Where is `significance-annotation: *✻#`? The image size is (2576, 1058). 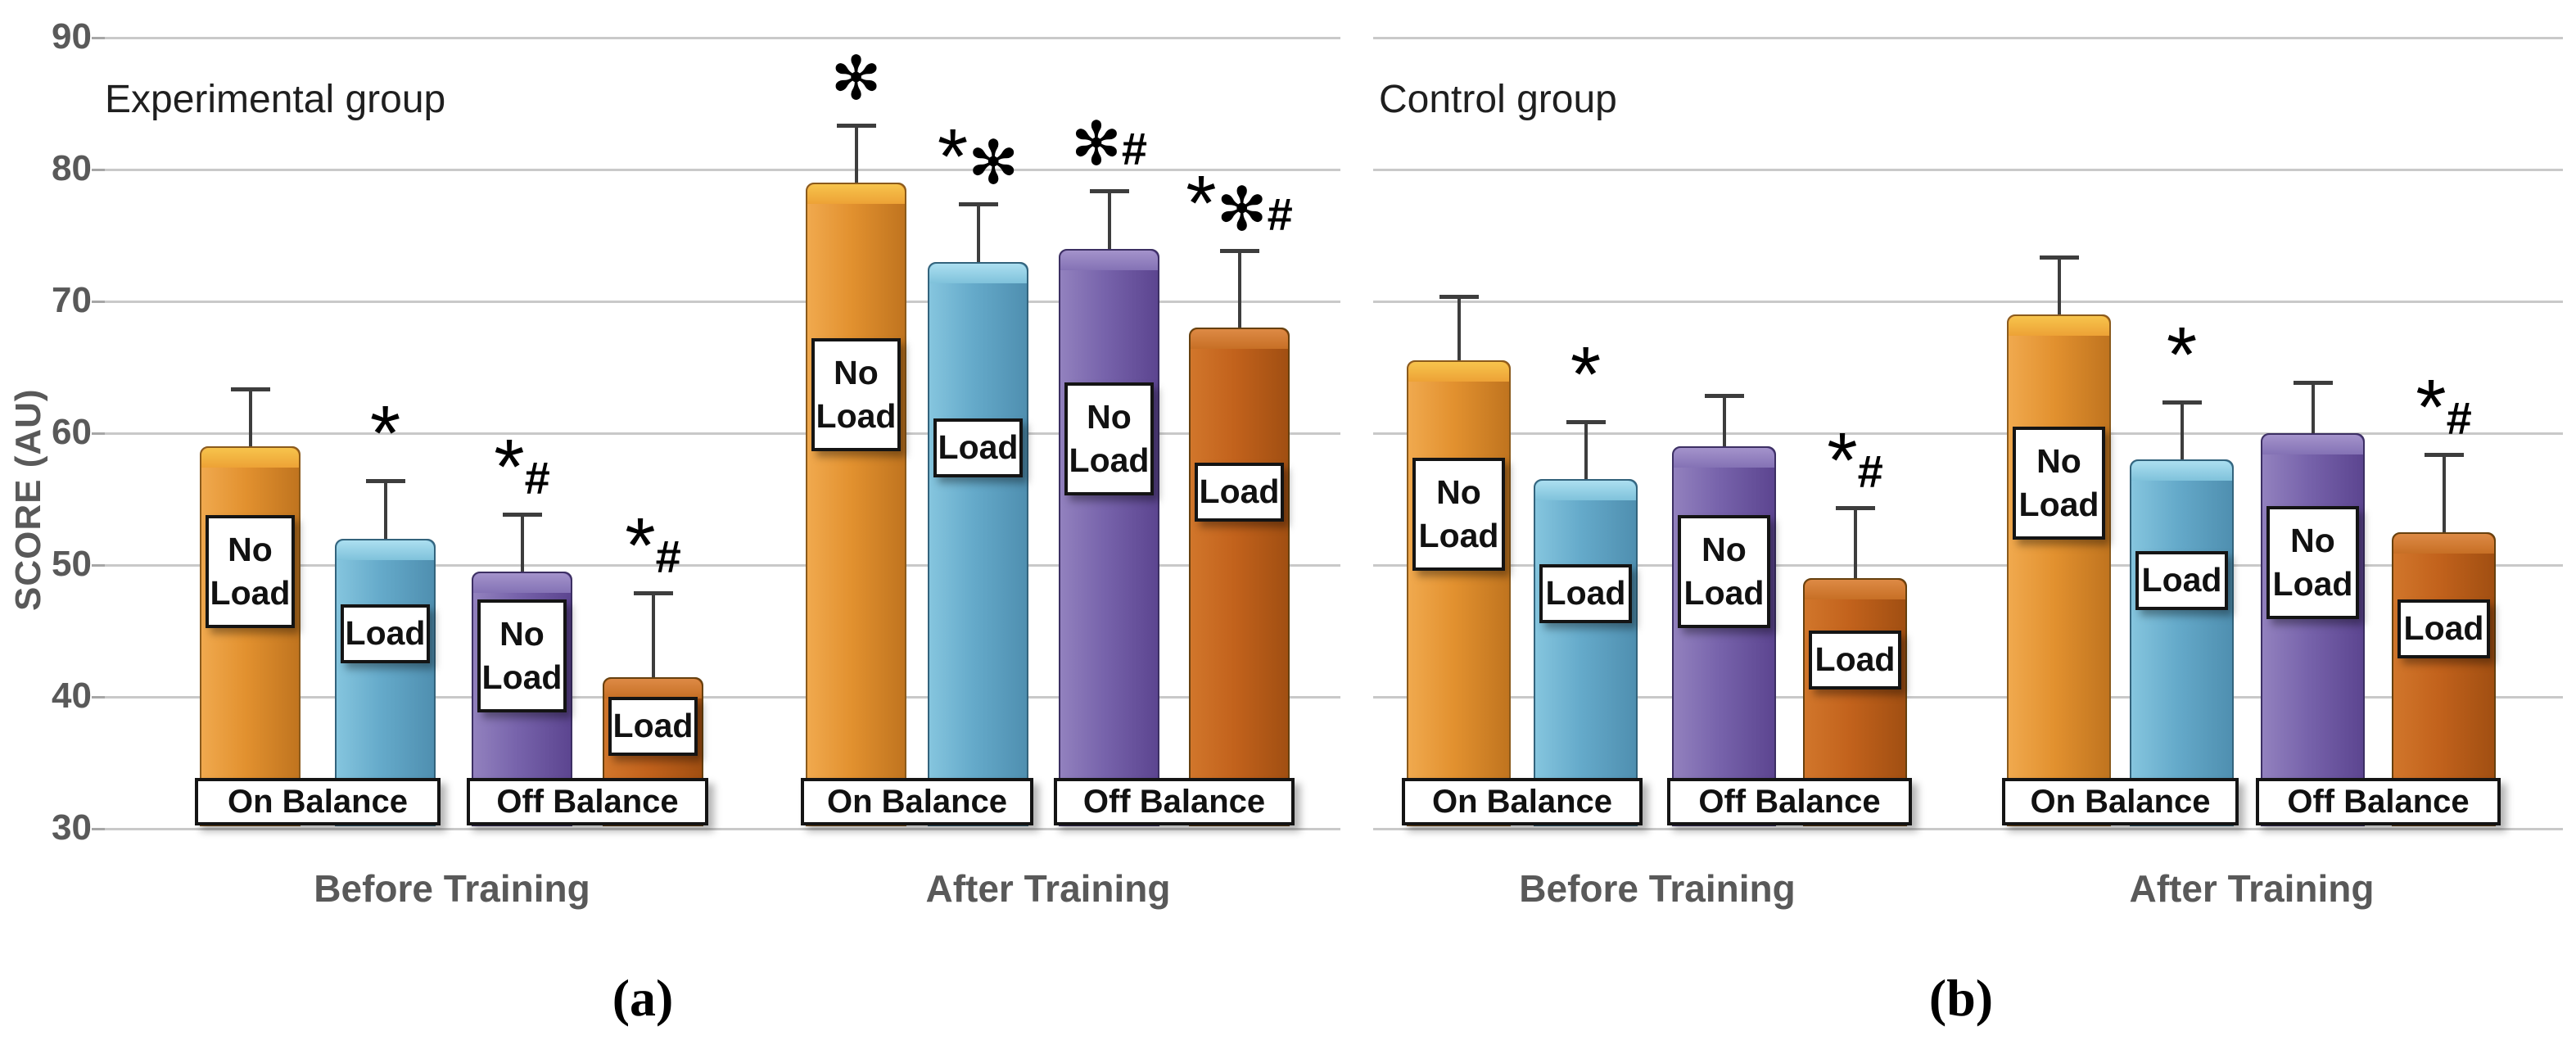
significance-annotation: *✻# is located at coordinates (1239, 203).